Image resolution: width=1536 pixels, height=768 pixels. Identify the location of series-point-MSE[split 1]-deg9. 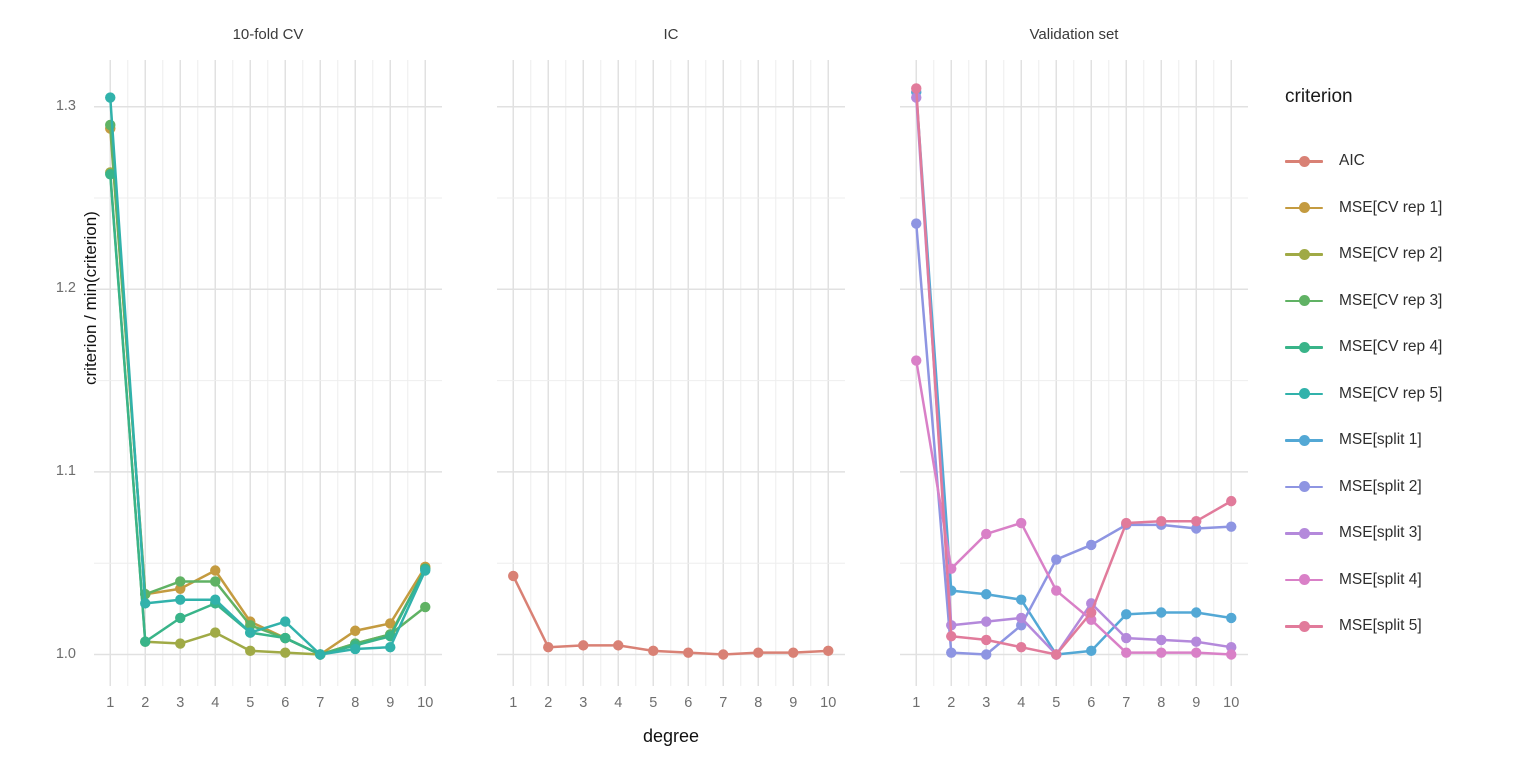
(1196, 612).